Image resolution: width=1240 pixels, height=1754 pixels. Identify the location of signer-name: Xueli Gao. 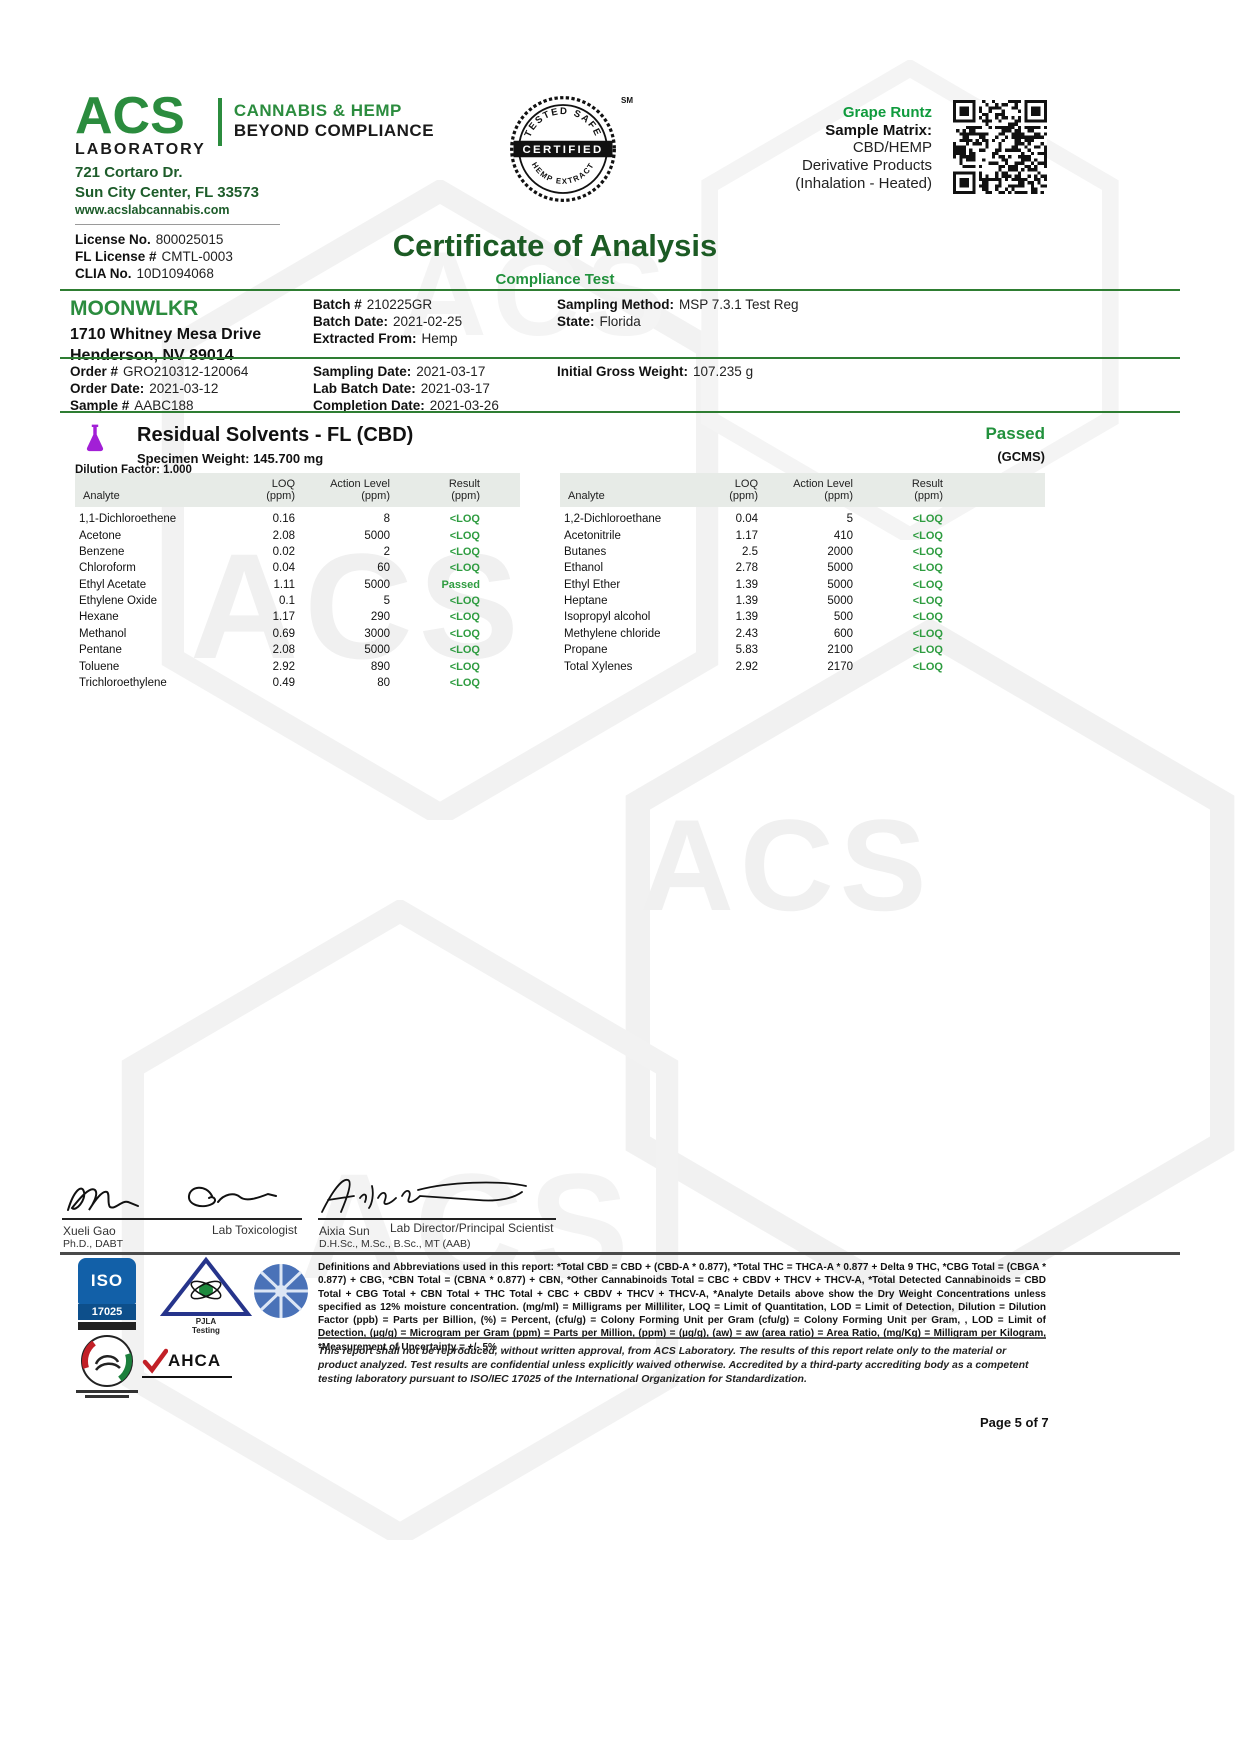
(89, 1231).